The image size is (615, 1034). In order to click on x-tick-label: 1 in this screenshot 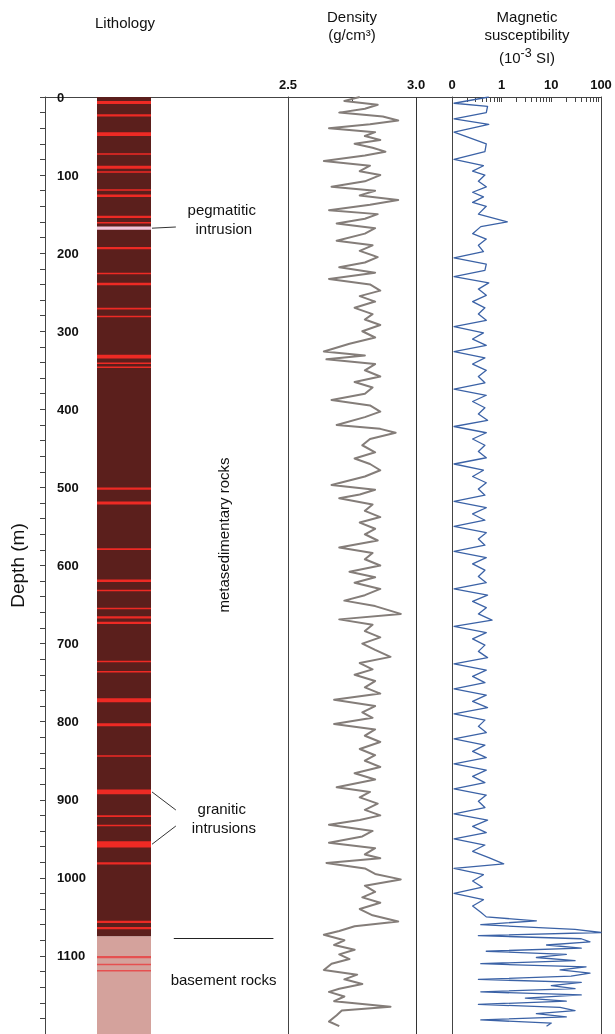, I will do `click(502, 84)`.